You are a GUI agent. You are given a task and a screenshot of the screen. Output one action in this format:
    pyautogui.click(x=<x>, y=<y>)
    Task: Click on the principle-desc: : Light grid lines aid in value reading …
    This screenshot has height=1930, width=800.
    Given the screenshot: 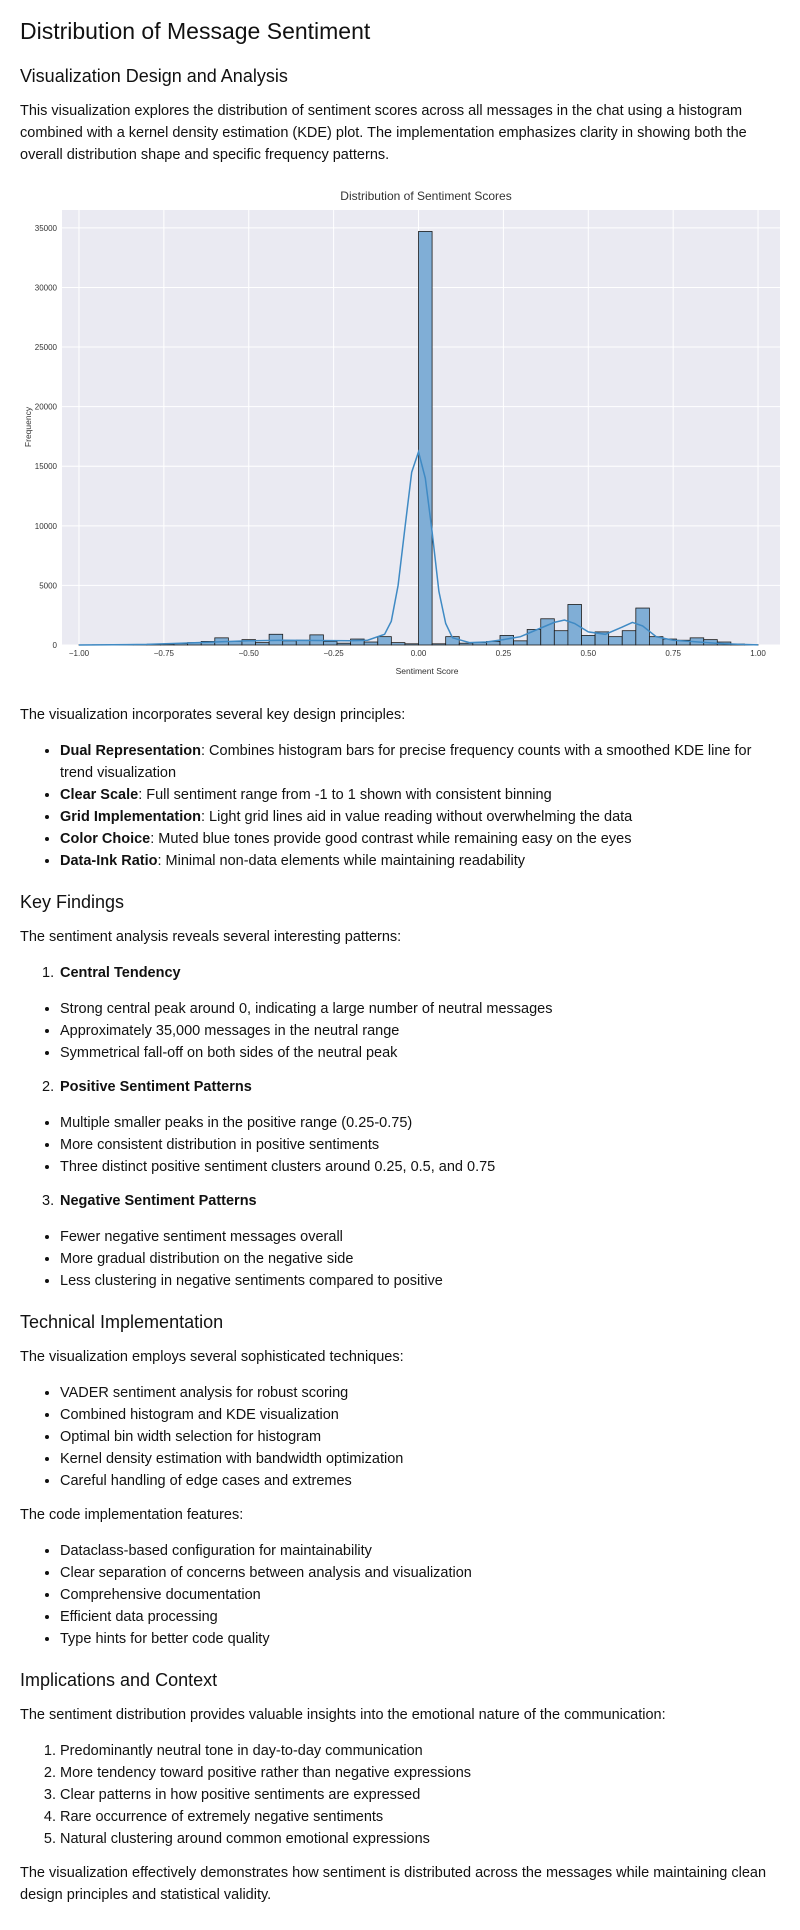 What is the action you would take?
    pyautogui.click(x=416, y=817)
    